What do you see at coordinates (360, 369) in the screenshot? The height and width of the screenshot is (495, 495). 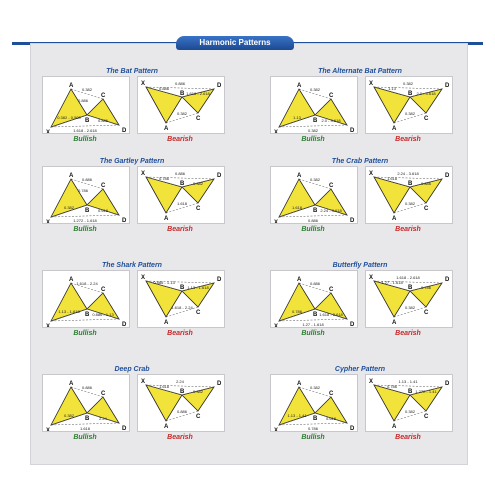 I see `pattern-title: Cypher Pattern` at bounding box center [360, 369].